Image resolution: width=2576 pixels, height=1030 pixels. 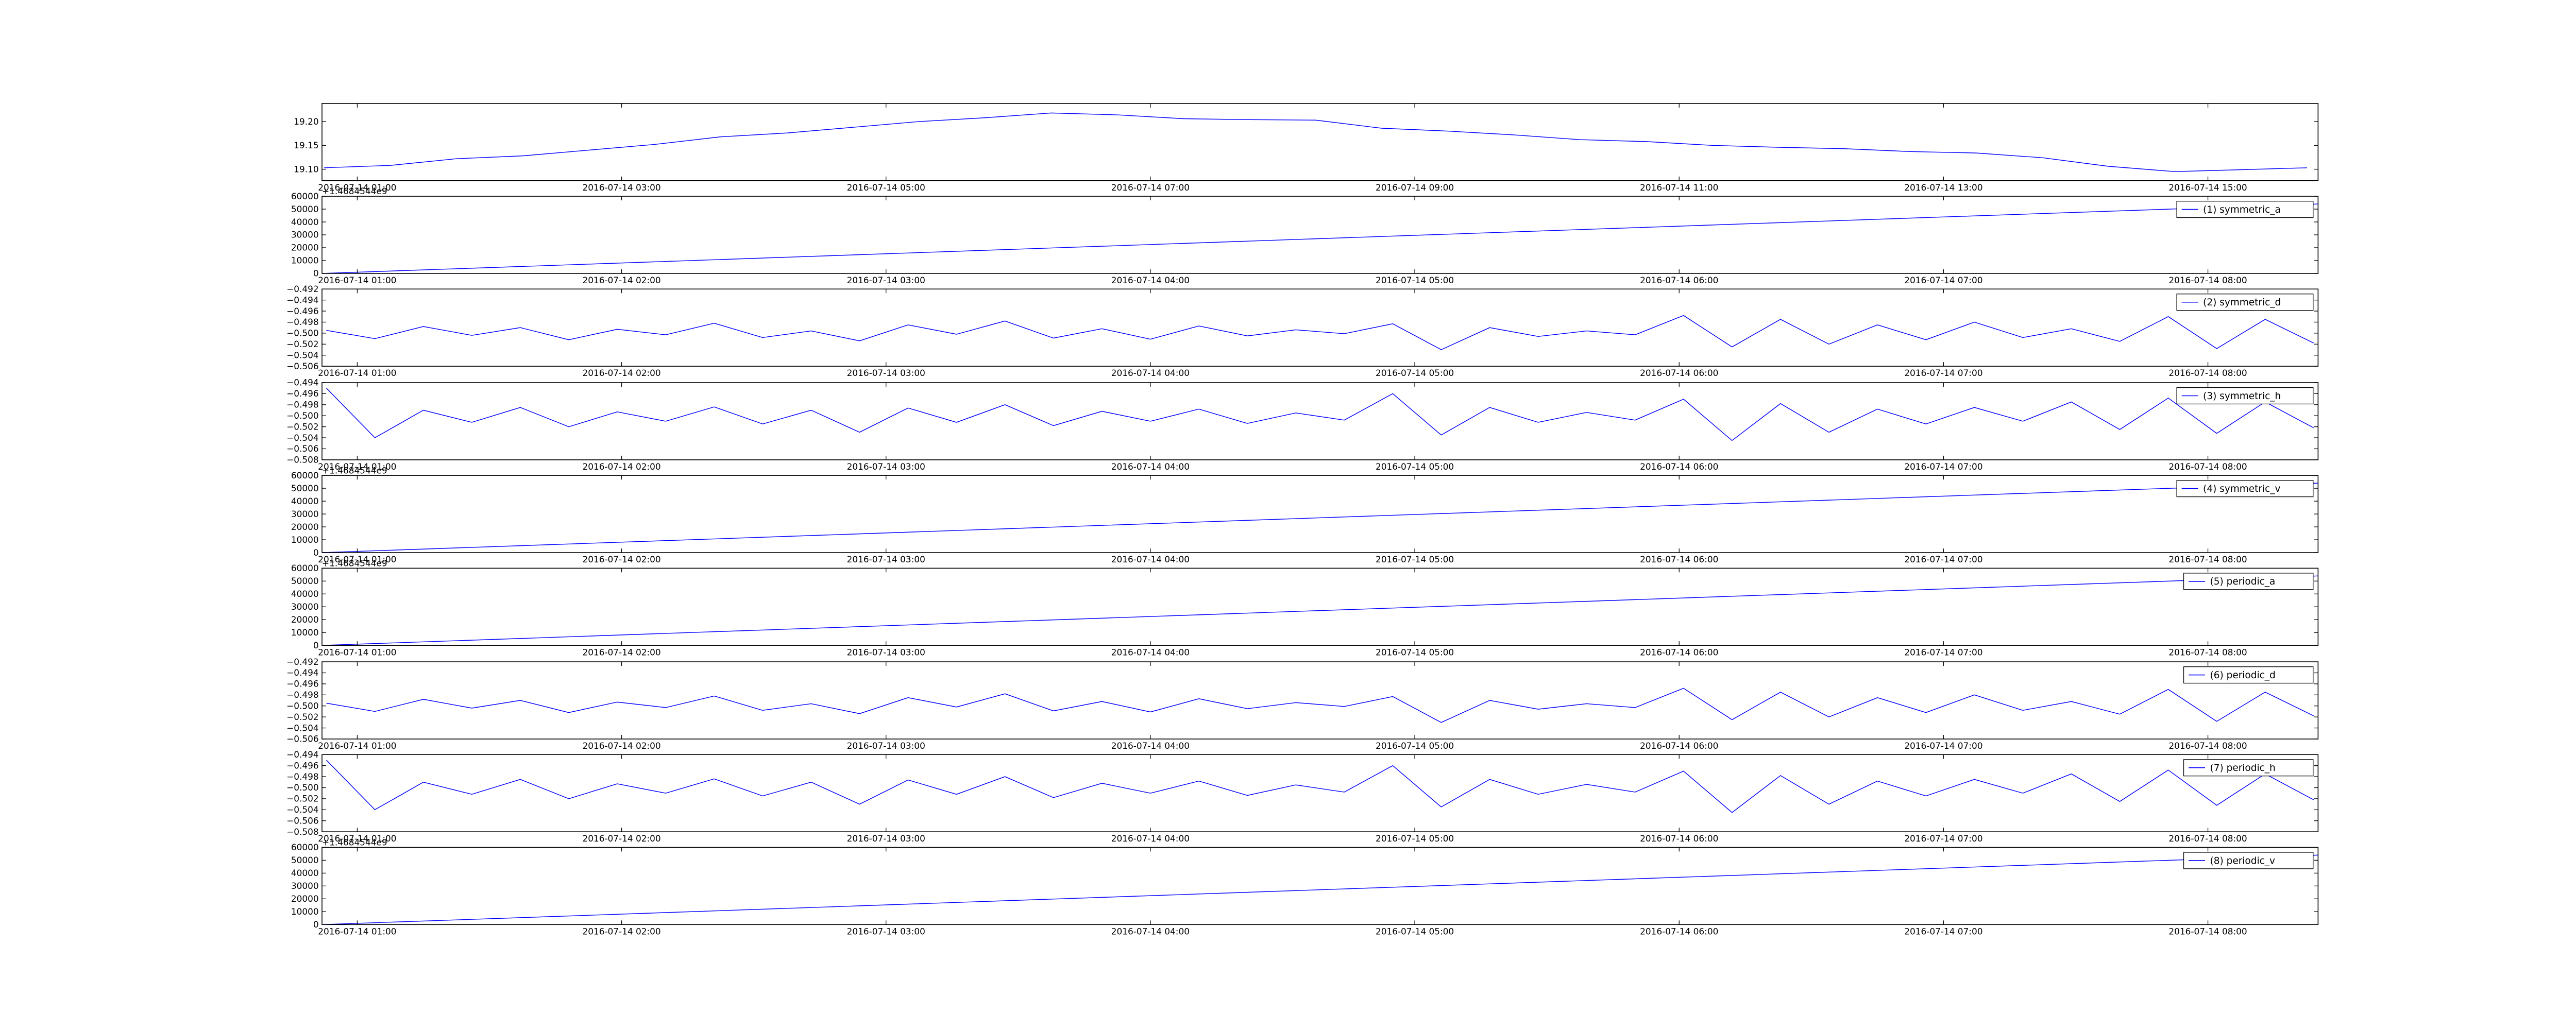 What do you see at coordinates (2242, 860) in the screenshot?
I see `legend-label: (8) periodic_v` at bounding box center [2242, 860].